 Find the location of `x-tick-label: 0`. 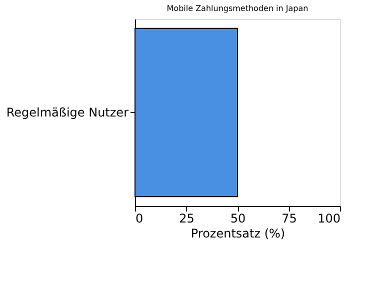

x-tick-label: 0 is located at coordinates (140, 219).